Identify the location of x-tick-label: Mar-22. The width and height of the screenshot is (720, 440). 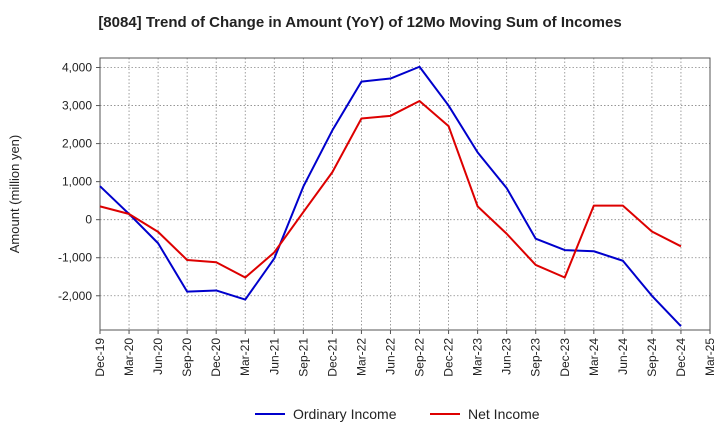
(361, 357).